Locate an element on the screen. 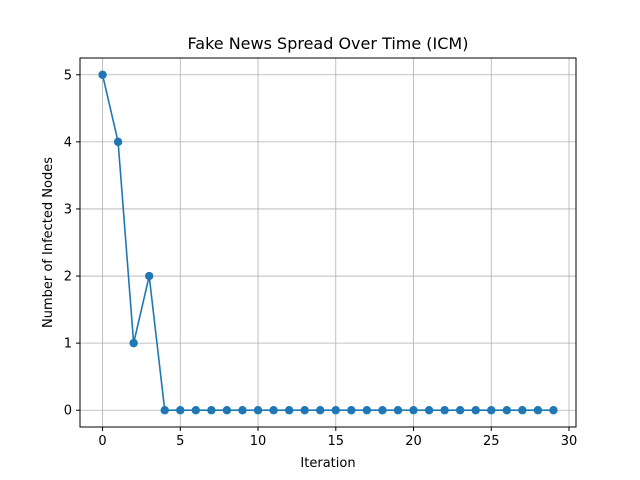 The image size is (640, 480). x-tick-label: 20 is located at coordinates (413, 441).